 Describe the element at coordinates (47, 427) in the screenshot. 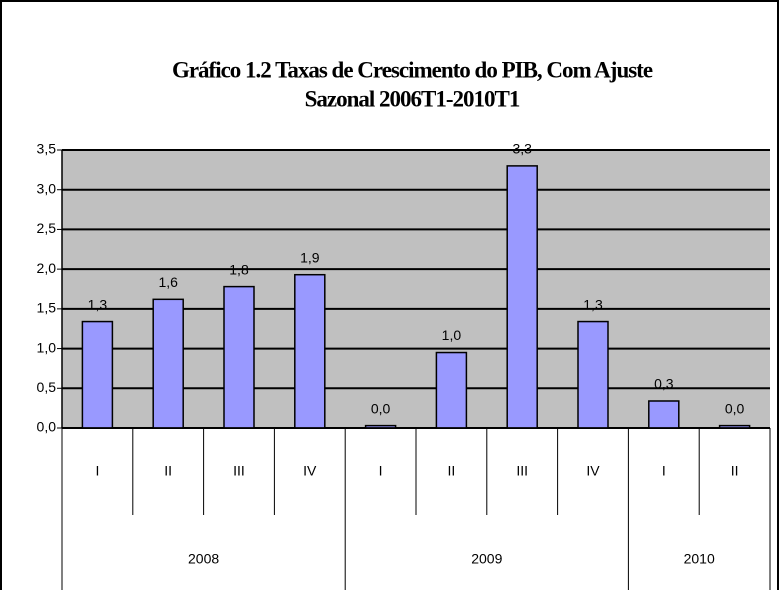

I see `y-tick-label: 0,0` at that location.